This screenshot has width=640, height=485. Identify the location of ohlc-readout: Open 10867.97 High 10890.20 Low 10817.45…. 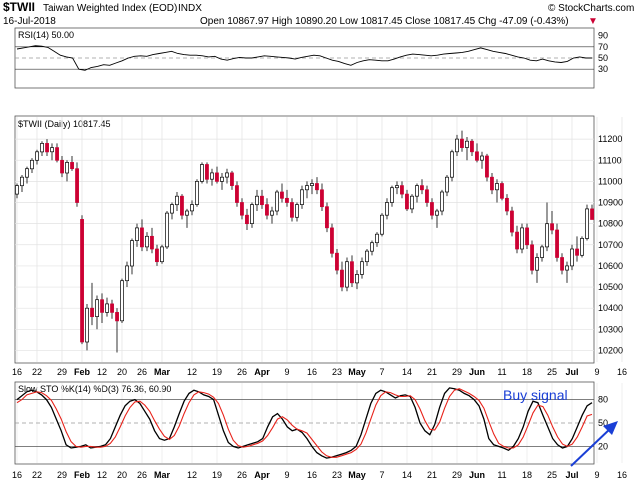
(384, 21).